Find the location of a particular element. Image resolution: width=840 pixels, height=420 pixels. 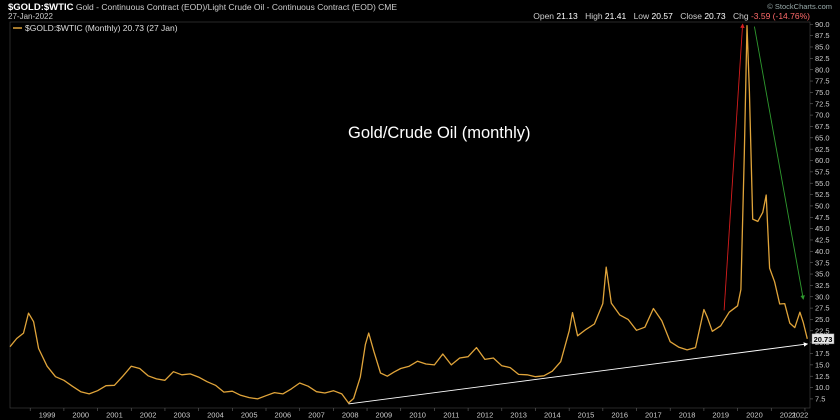

y-tick-label: 12.5 is located at coordinates (822, 376).